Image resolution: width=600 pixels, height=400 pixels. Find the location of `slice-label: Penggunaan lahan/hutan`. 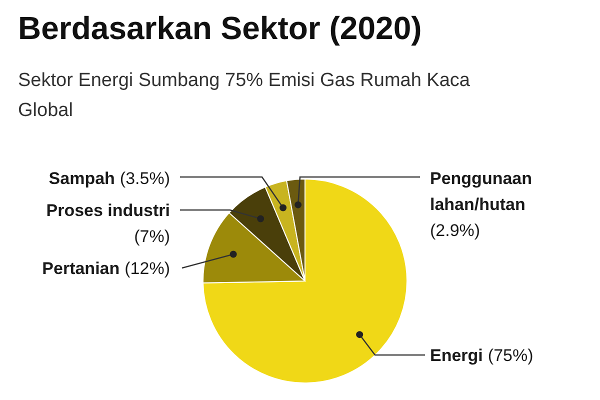

slice-label: Penggunaan lahan/hutan is located at coordinates (481, 191).